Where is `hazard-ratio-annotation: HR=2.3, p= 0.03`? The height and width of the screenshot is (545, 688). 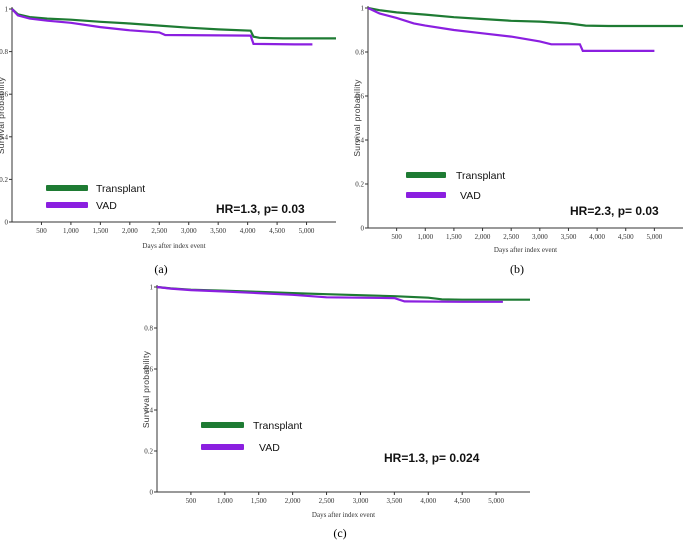 hazard-ratio-annotation: HR=2.3, p= 0.03 is located at coordinates (614, 211).